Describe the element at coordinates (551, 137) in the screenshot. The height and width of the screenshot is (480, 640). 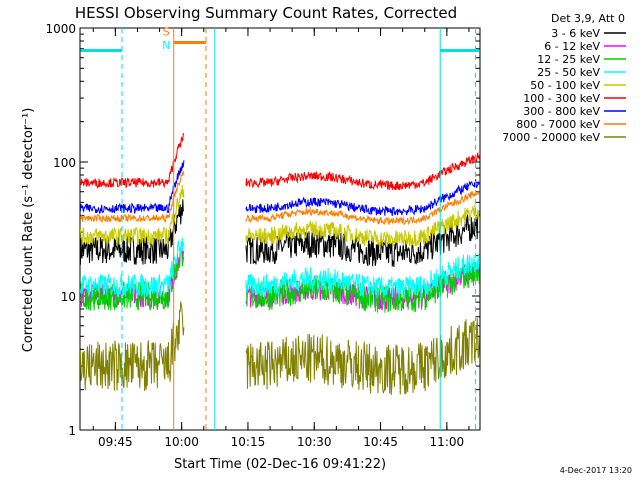
I see `legend-label: 7000 - 20000 keV` at that location.